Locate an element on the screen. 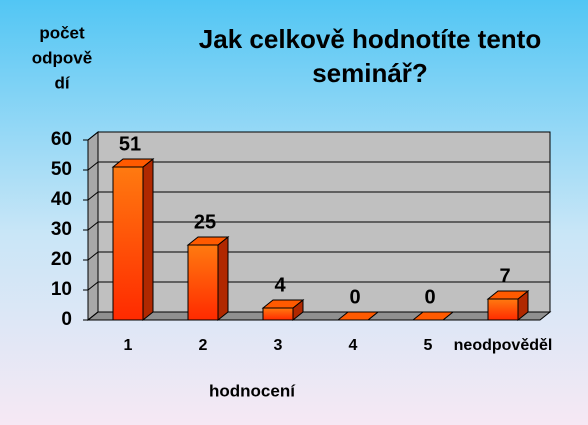 Image resolution: width=588 pixels, height=425 pixels. y-tick-label: 60 is located at coordinates (61, 139).